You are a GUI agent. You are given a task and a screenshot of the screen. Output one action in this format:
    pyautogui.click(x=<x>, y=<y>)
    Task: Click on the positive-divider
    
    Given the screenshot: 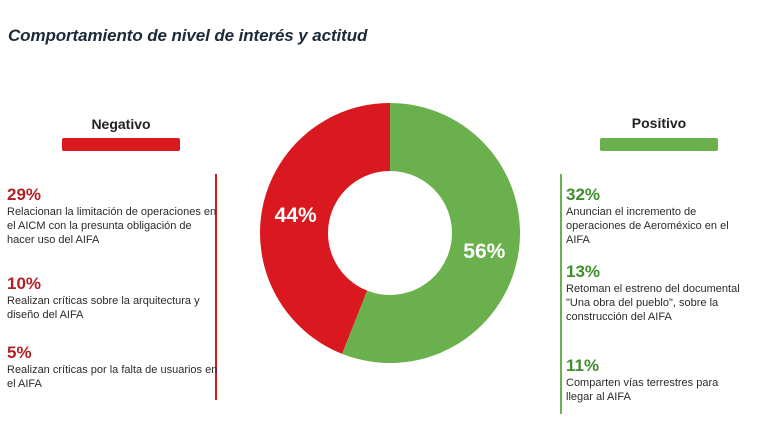 What is the action you would take?
    pyautogui.click(x=561, y=294)
    